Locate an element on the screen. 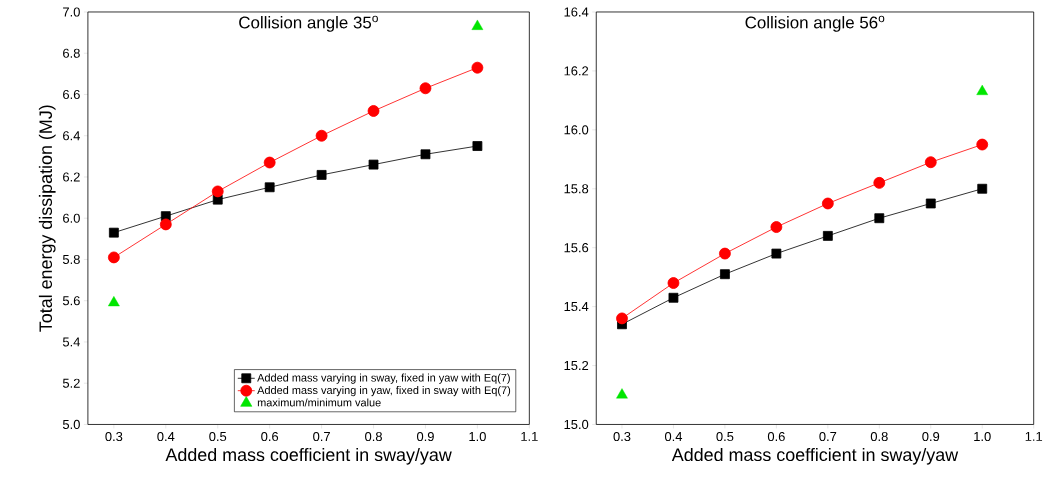  y-tick-label: 5.4 is located at coordinates (71, 342).